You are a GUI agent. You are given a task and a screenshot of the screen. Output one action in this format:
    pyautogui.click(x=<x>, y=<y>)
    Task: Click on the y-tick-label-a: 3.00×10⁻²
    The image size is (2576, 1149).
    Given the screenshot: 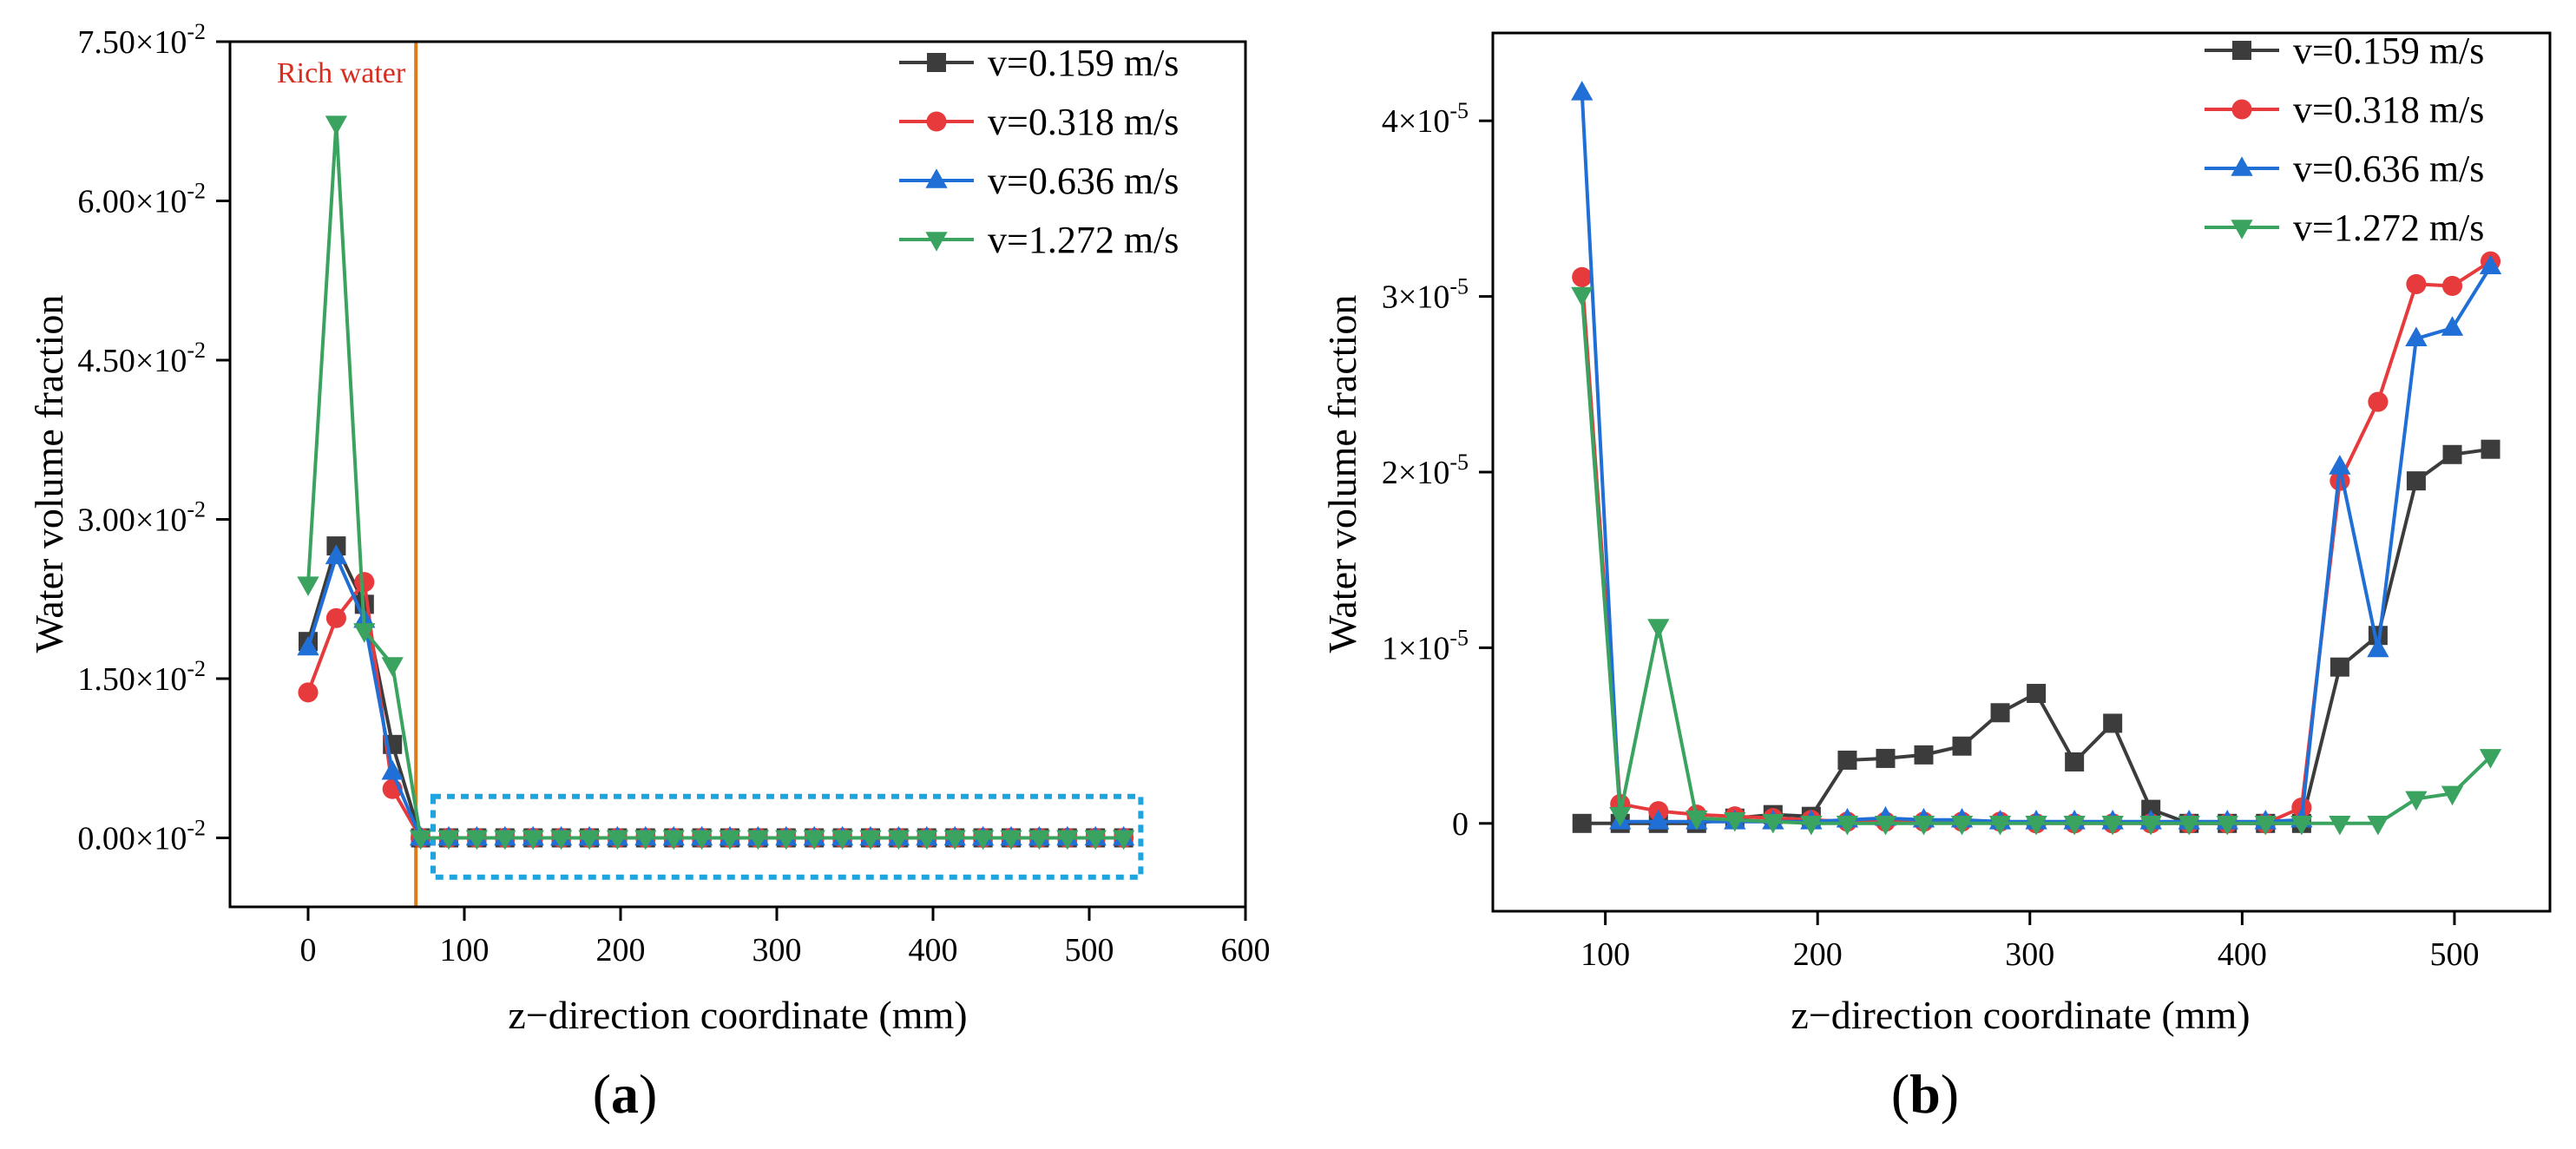 What is the action you would take?
    pyautogui.click(x=142, y=517)
    